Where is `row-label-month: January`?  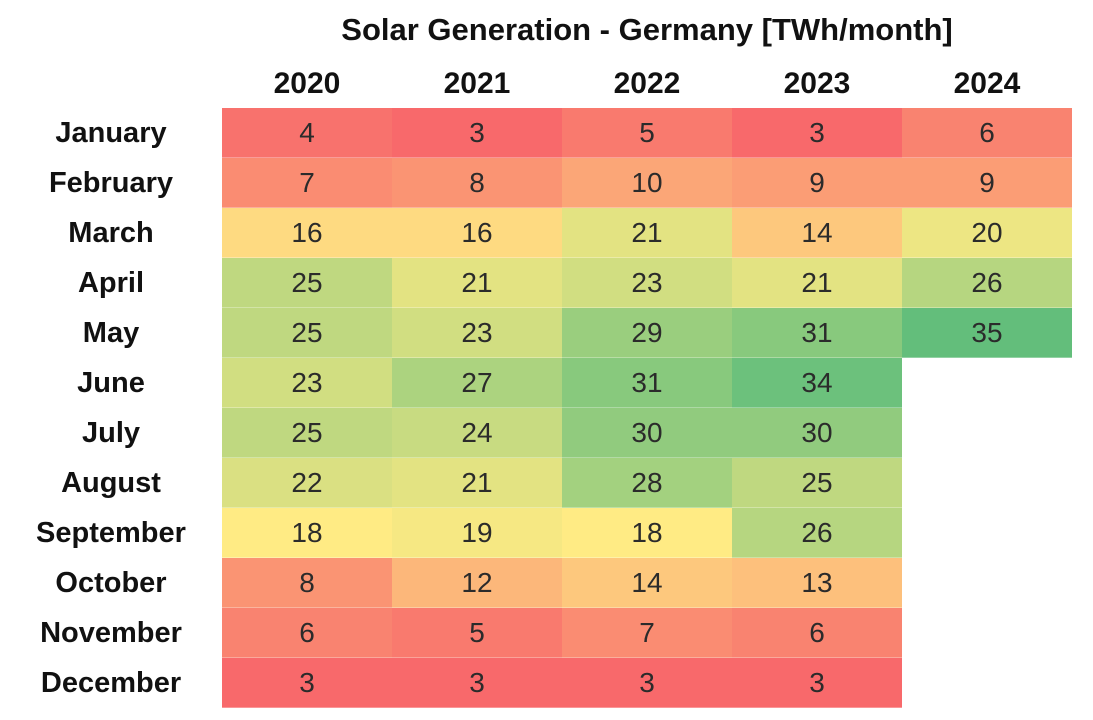 row-label-month: January is located at coordinates (111, 132).